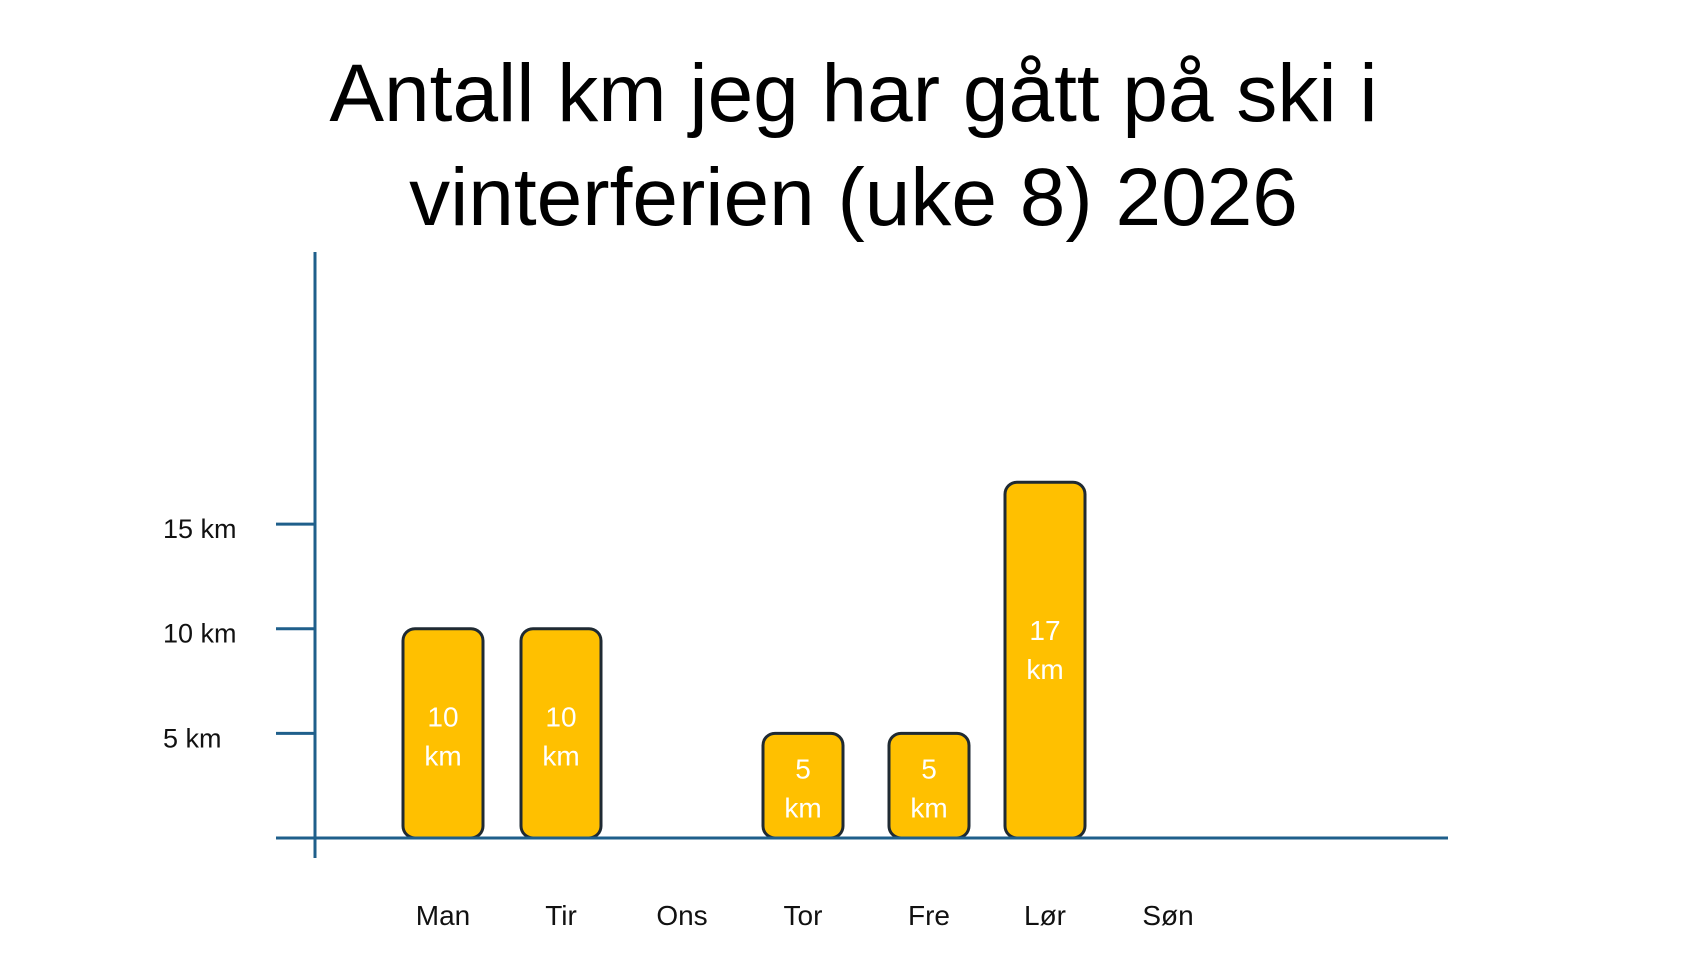  I want to click on x-category-label: Ons, so click(681, 915).